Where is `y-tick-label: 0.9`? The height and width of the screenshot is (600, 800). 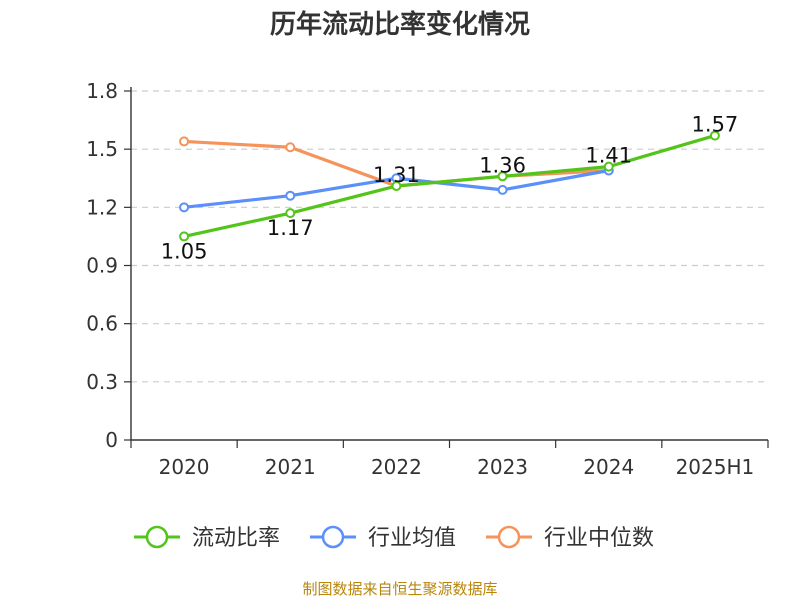
y-tick-label: 0.9 is located at coordinates (102, 266).